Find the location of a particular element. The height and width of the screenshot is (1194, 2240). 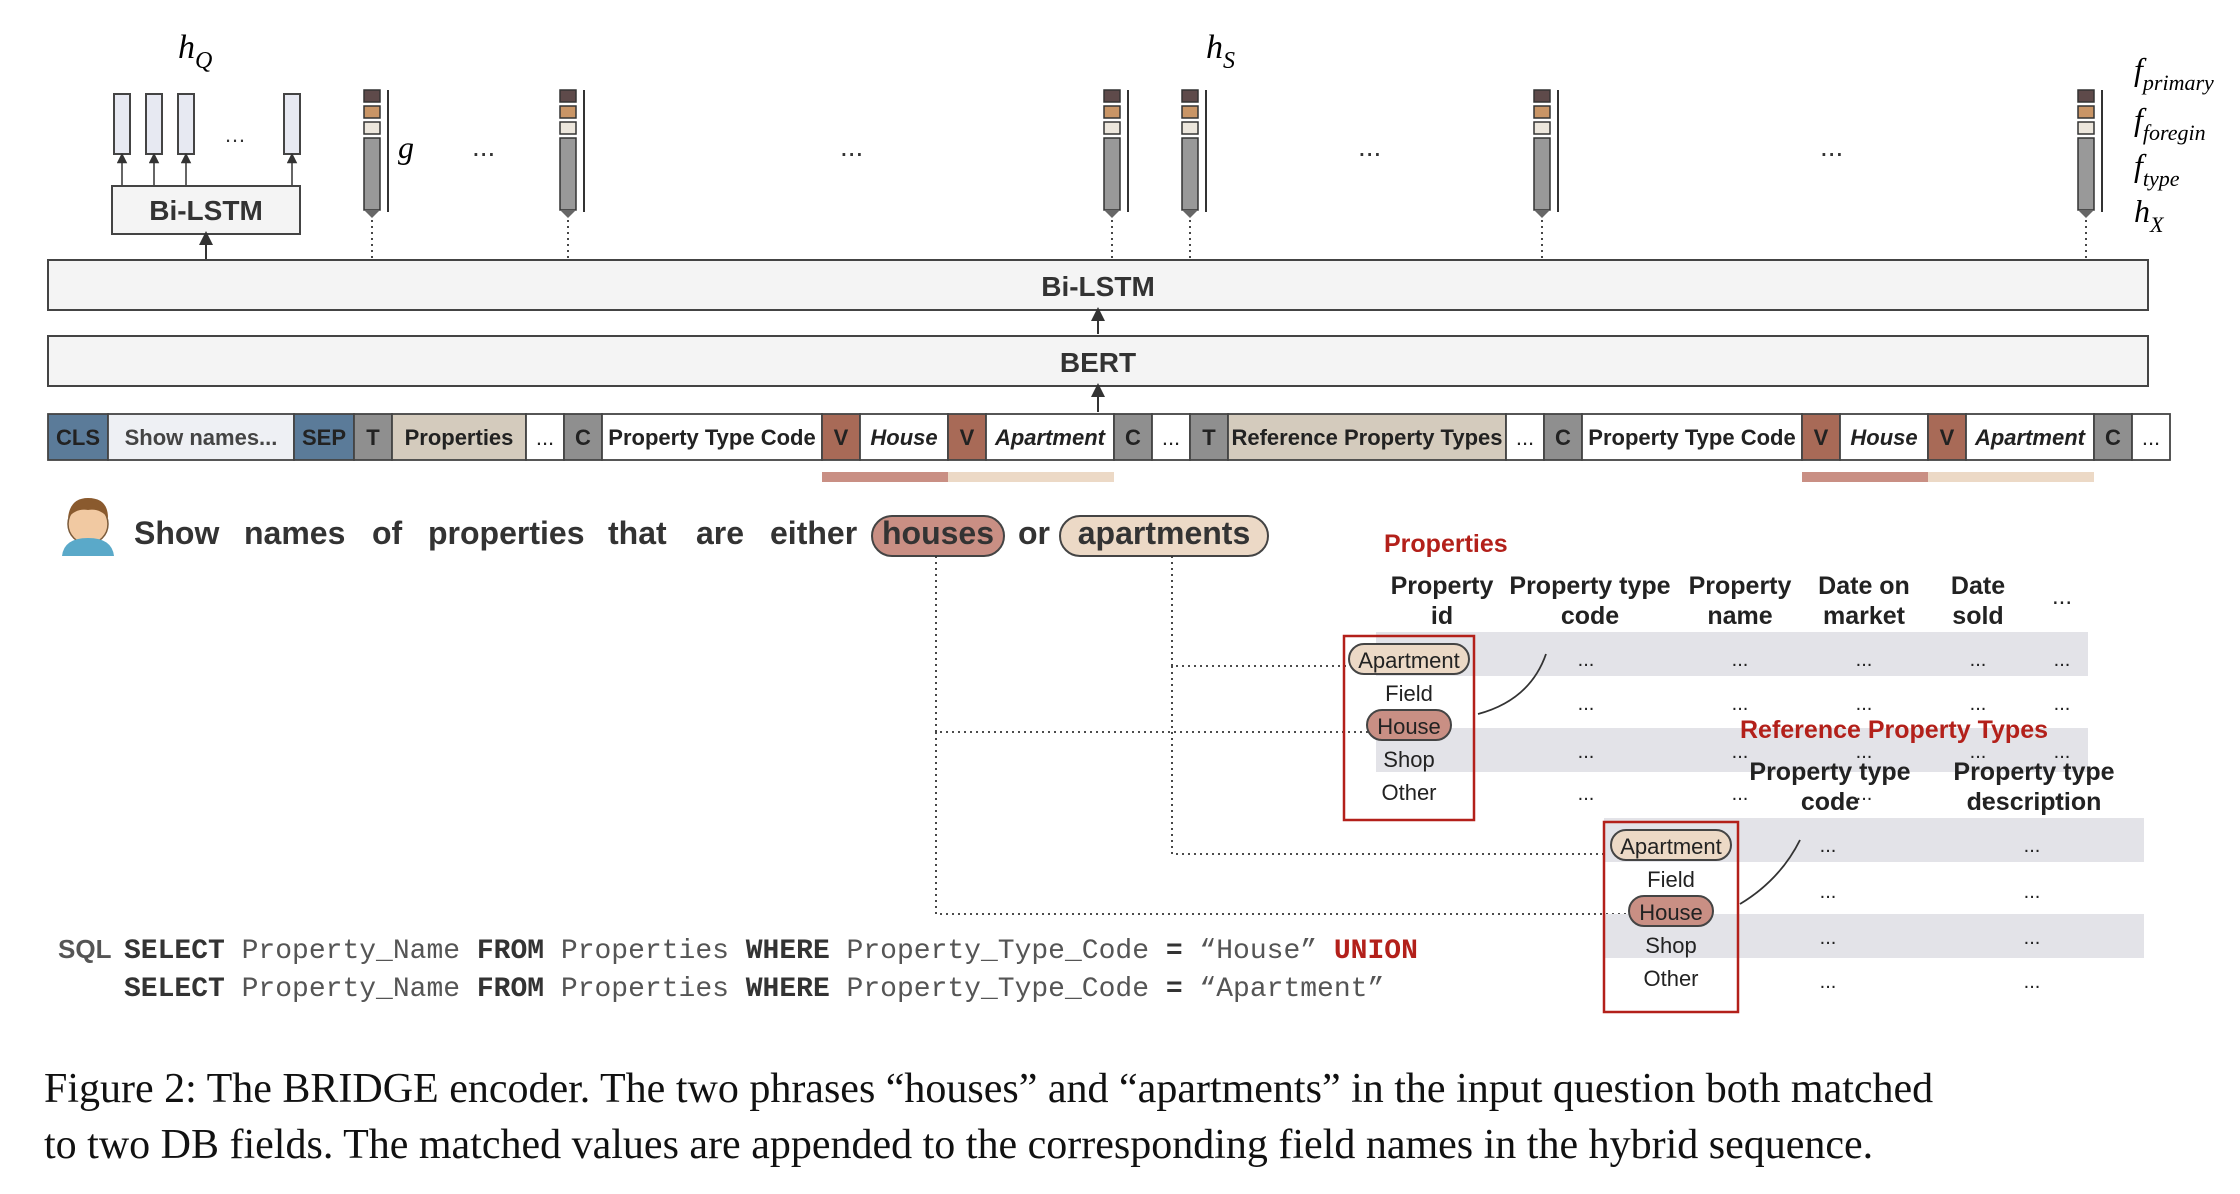

table-title: Properties is located at coordinates (1446, 544).